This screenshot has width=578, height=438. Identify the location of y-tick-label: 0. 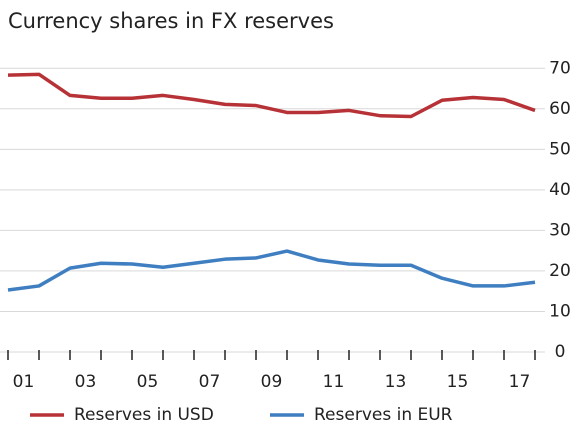
(560, 352).